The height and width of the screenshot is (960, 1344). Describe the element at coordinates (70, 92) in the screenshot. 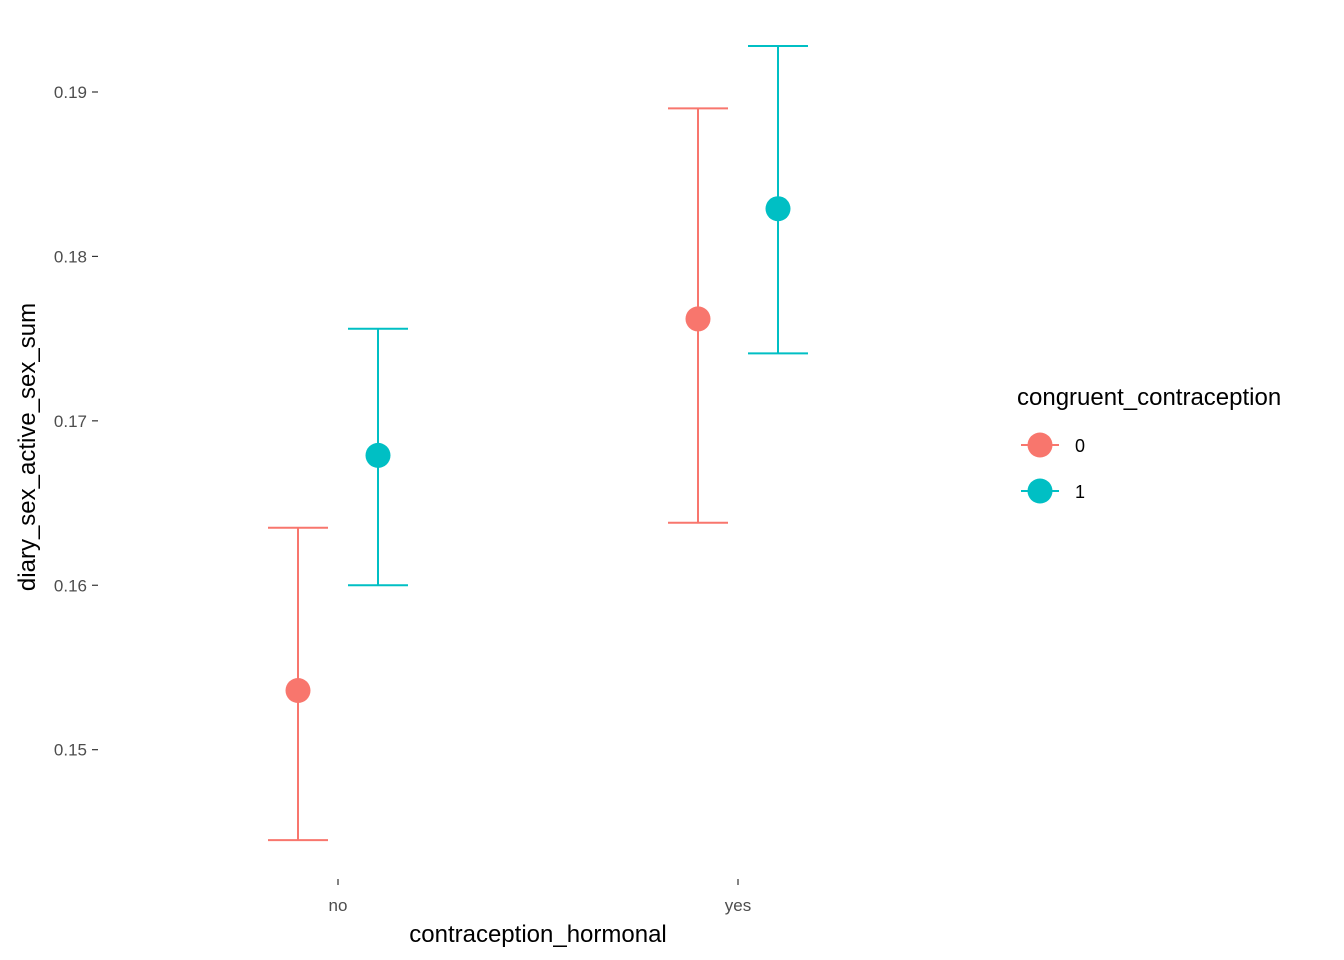

I see `y-tick-label: 0.19` at that location.